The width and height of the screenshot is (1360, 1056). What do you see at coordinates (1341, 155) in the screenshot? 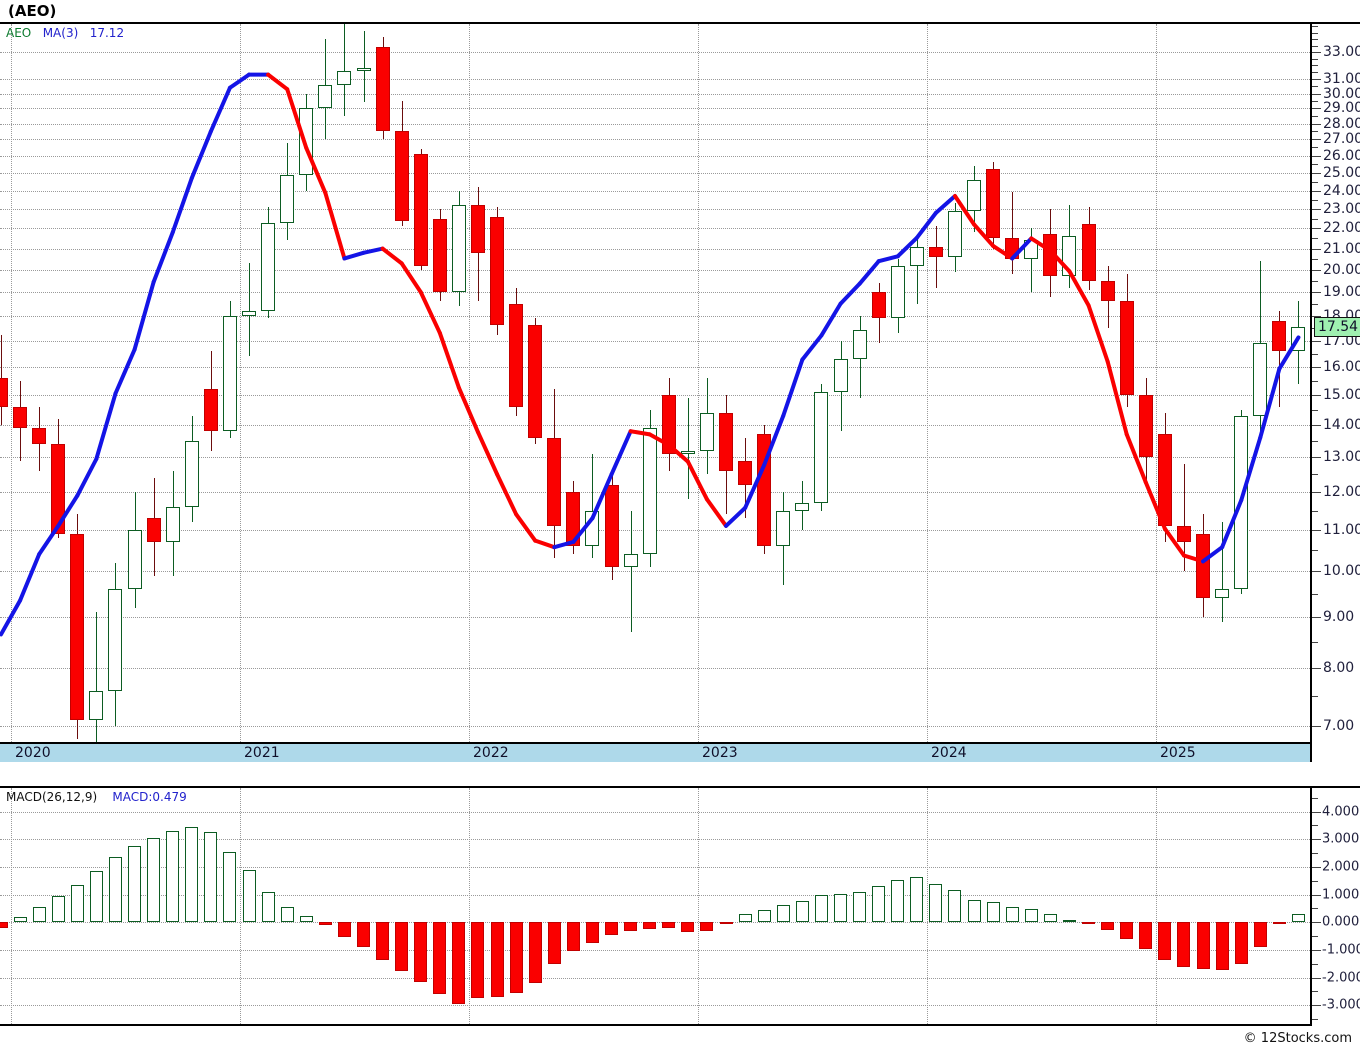
I see `price-axis-label: 26.00` at bounding box center [1341, 155].